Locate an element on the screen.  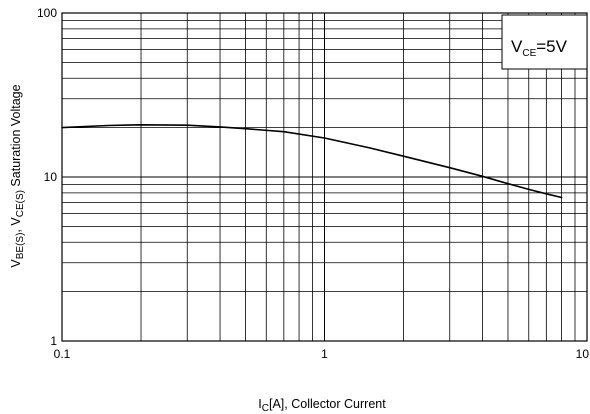
y-axis-label-rest: Saturation Voltage is located at coordinates (16, 137).